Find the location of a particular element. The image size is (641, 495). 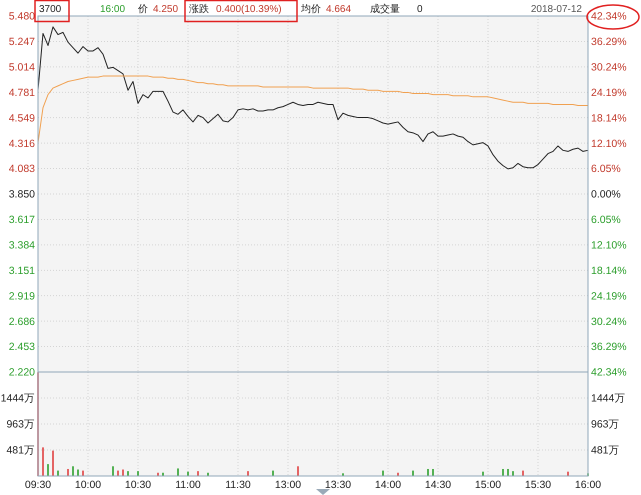

x-tick-label: 11:00 is located at coordinates (188, 485).